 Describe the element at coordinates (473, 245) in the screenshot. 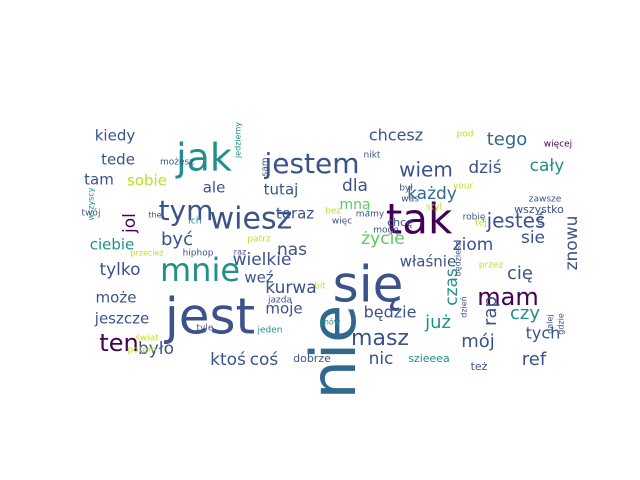

I see `cloud-word: ziom` at that location.